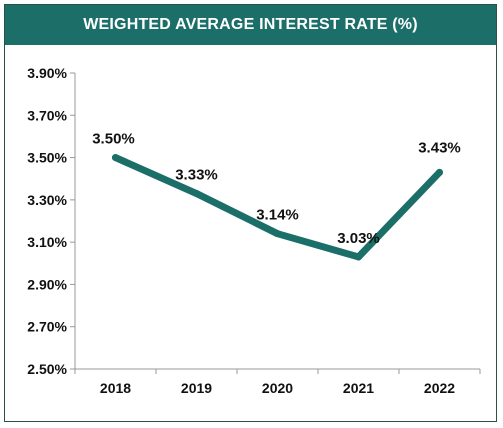 The height and width of the screenshot is (428, 503). What do you see at coordinates (47, 284) in the screenshot?
I see `y-tick-label: 2.90%` at bounding box center [47, 284].